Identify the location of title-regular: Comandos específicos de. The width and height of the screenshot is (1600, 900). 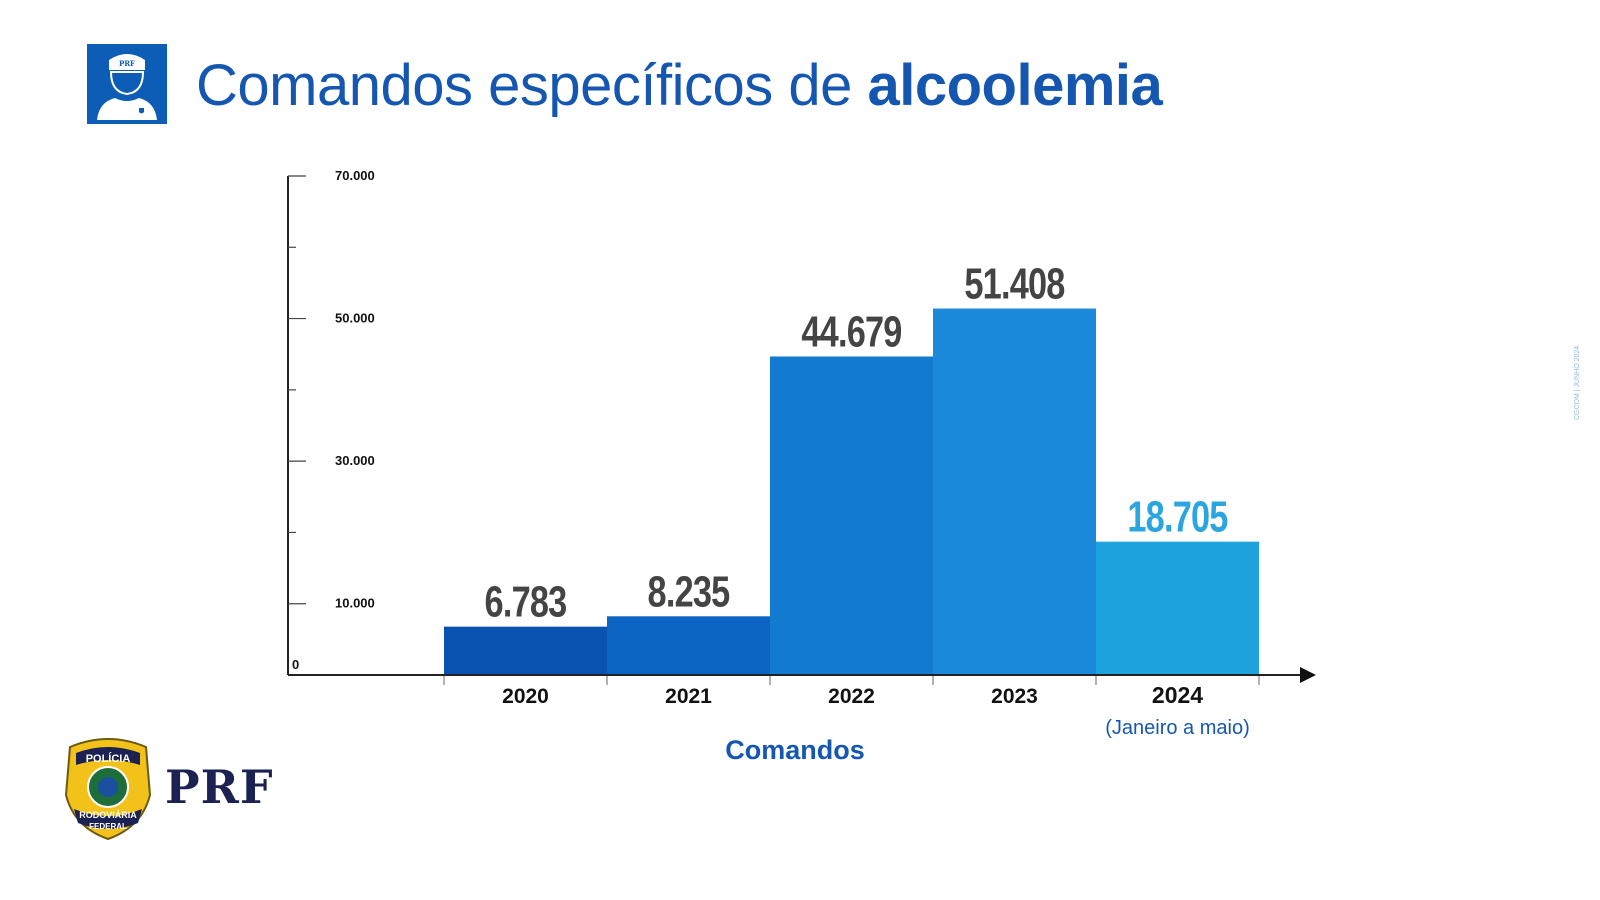
(532, 85).